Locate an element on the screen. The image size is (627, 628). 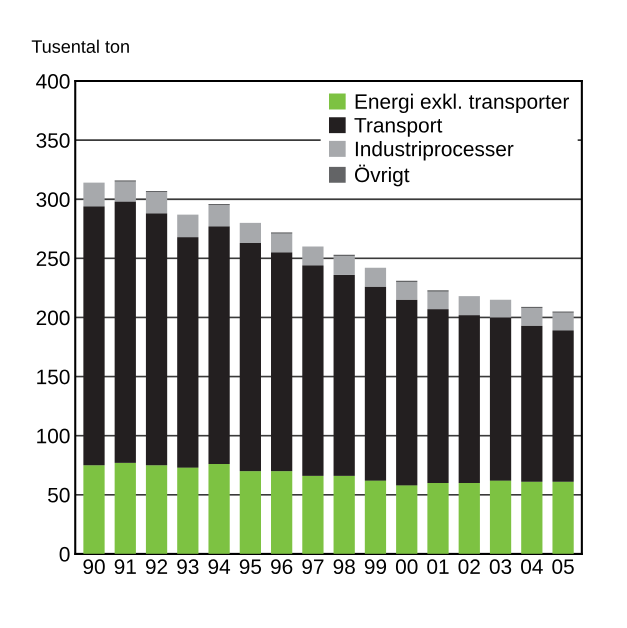
y-tick-label: 100 is located at coordinates (53, 436).